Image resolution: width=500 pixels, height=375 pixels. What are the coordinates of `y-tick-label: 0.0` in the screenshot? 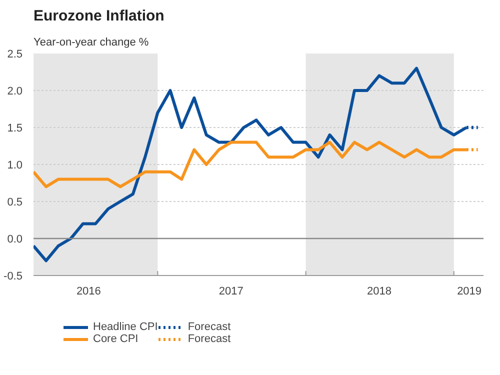 It's located at (15, 240).